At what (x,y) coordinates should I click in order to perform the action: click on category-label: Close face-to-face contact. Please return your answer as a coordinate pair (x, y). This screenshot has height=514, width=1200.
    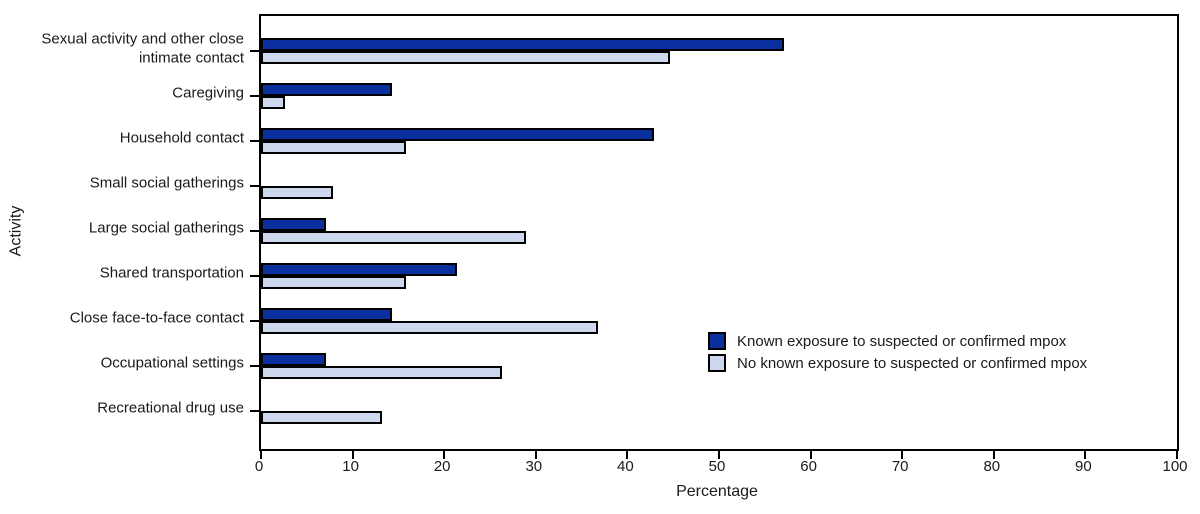
    Looking at the image, I should click on (156, 318).